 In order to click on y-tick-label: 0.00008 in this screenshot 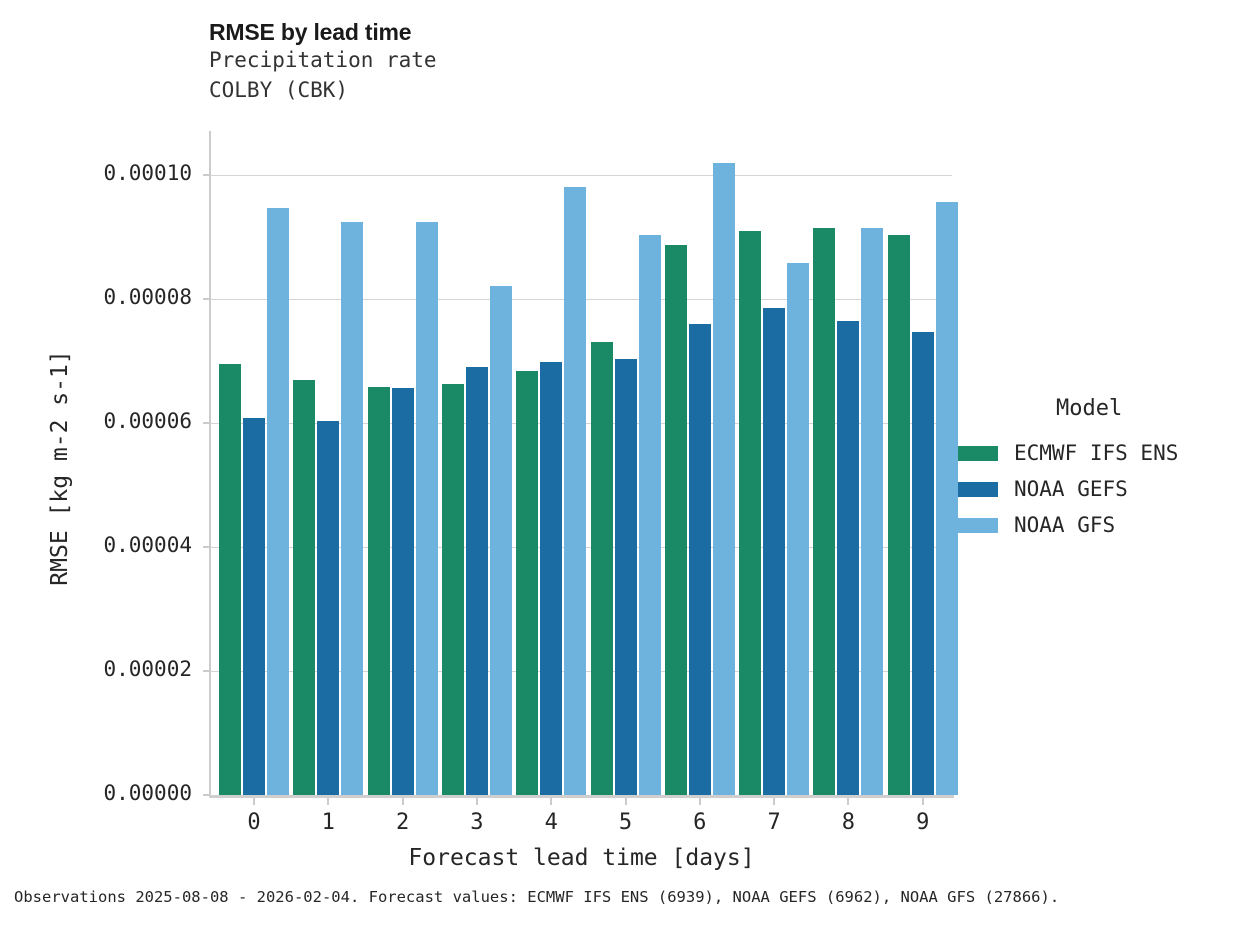, I will do `click(147, 297)`.